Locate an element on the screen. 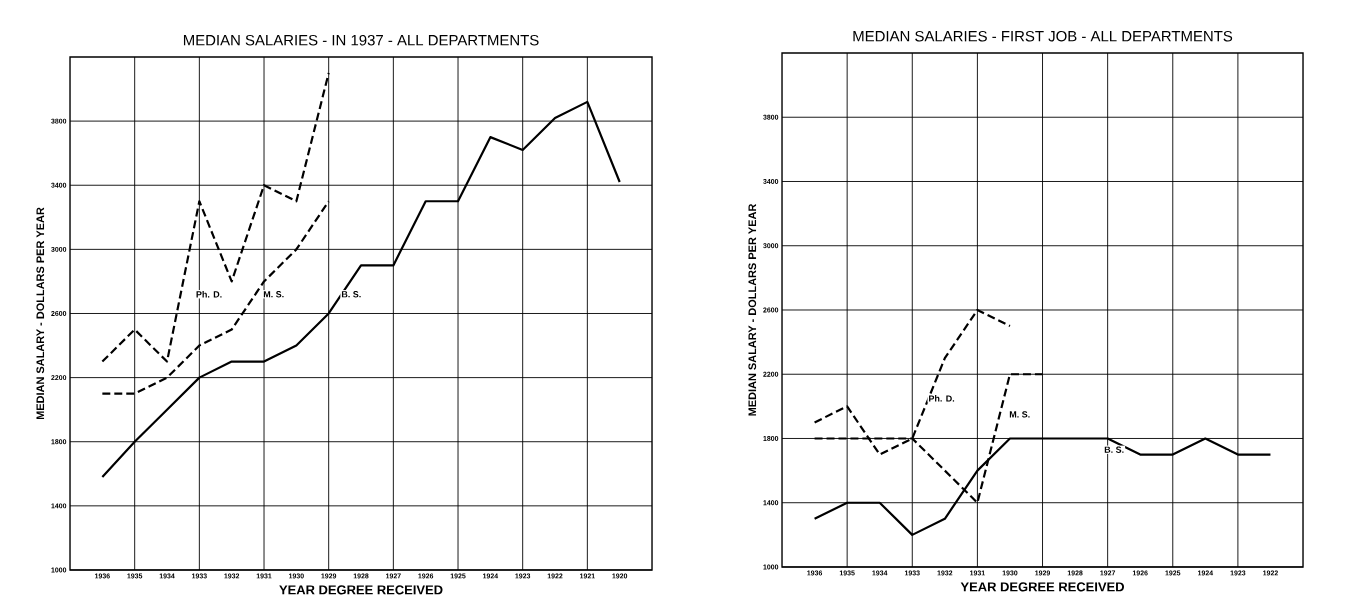  chart-title: MEDIAN SALARIES - IN 1937 - ALL DEPARTMENTS is located at coordinates (361, 40).